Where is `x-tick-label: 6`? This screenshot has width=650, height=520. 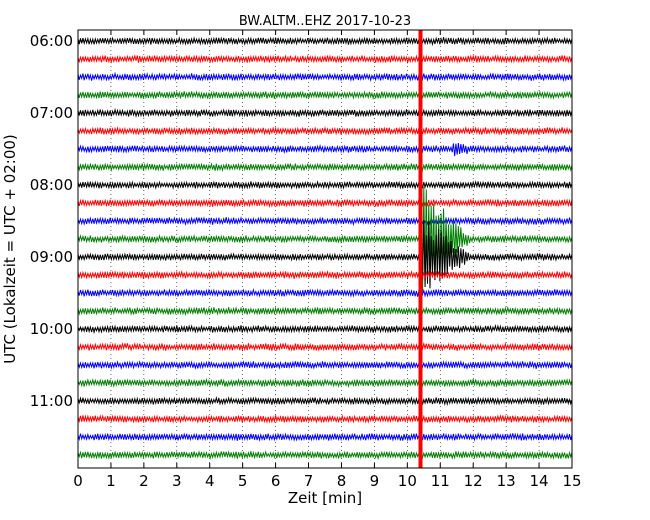 x-tick-label: 6 is located at coordinates (276, 481).